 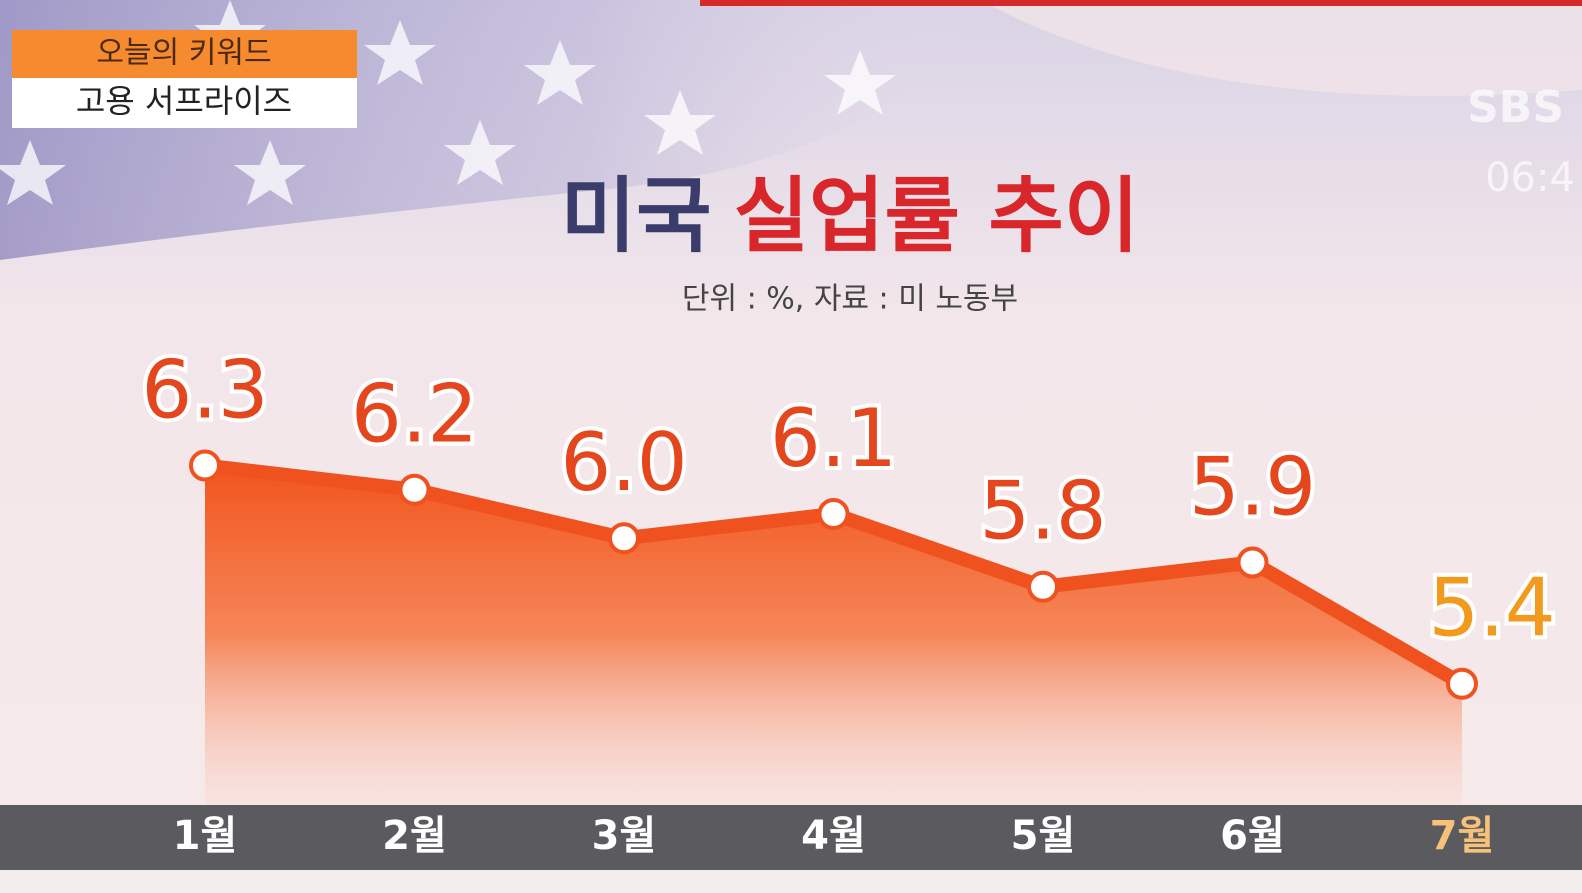 I want to click on chart-title: 미국 실업률 추이, so click(x=850, y=216).